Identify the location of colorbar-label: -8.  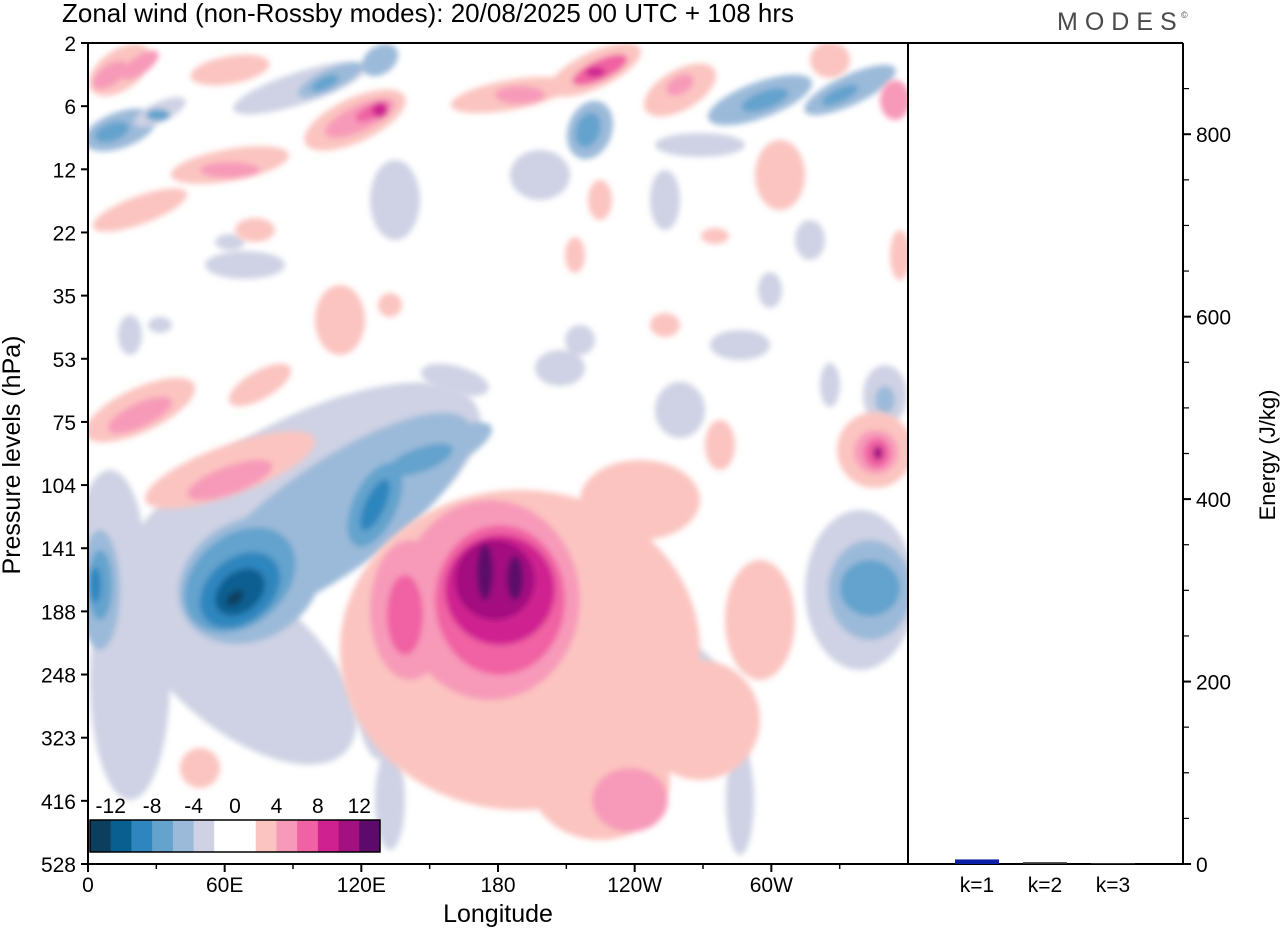
(152, 806).